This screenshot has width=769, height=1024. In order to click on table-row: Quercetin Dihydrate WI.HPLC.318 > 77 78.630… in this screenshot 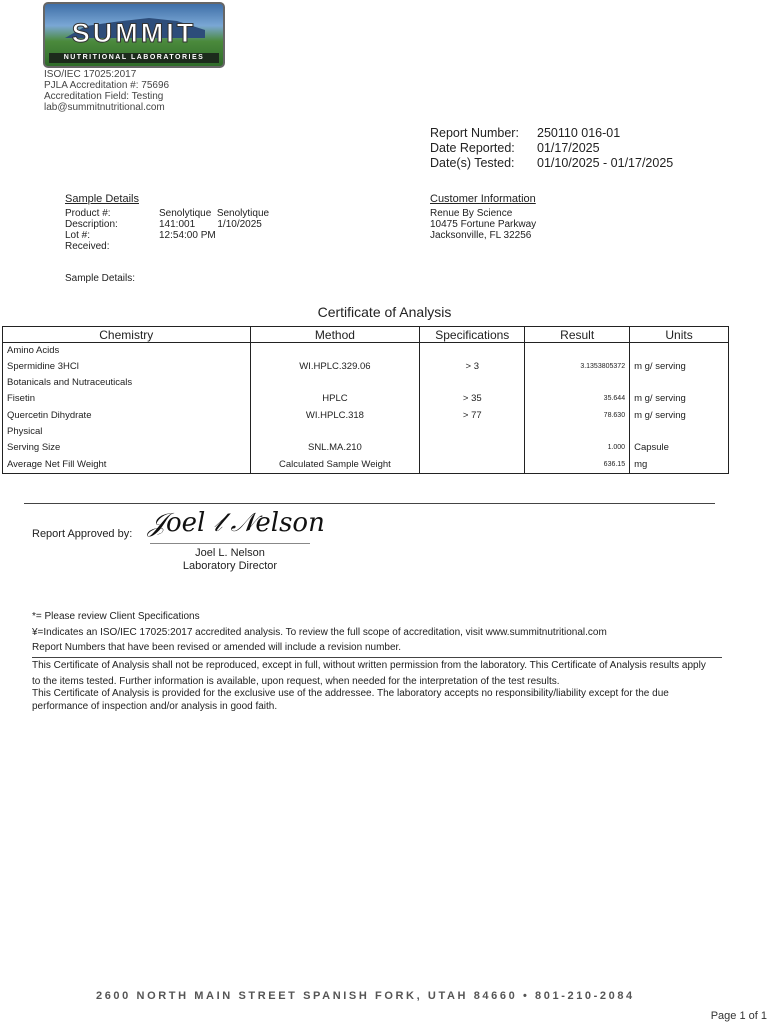, I will do `click(365, 415)`.